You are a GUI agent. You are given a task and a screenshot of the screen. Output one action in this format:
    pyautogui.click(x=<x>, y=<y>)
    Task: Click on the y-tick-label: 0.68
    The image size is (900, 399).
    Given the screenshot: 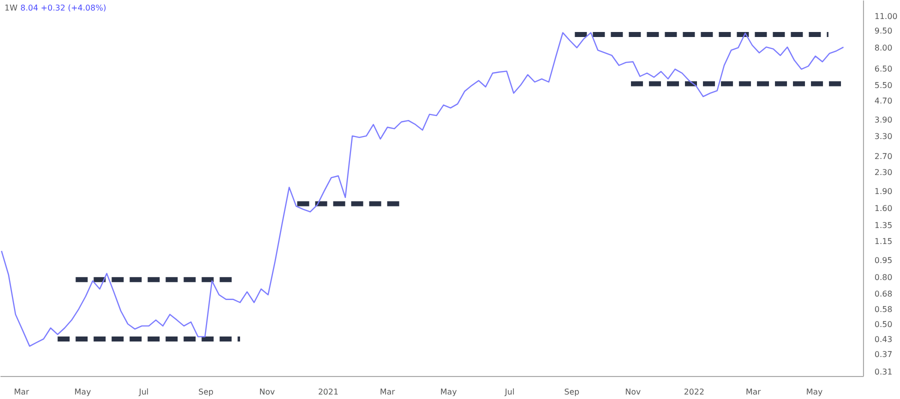 What is the action you would take?
    pyautogui.click(x=883, y=293)
    